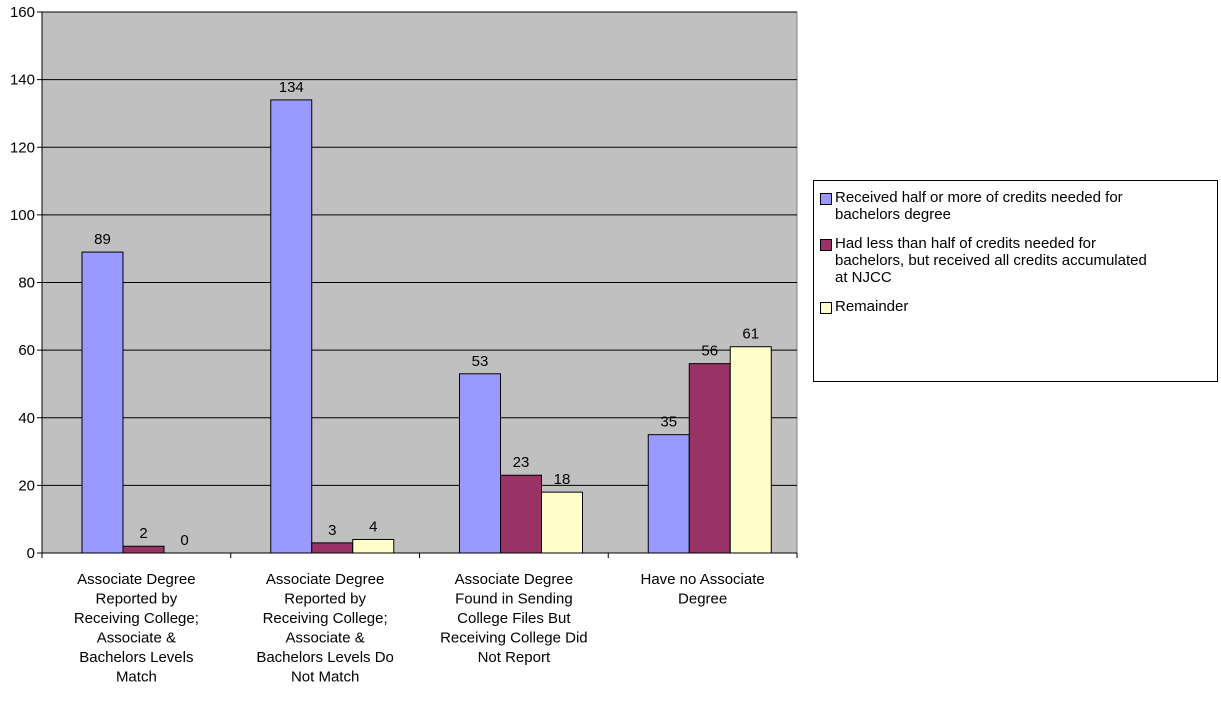 The height and width of the screenshot is (704, 1221). I want to click on legend-item: Remainder, so click(1015, 306).